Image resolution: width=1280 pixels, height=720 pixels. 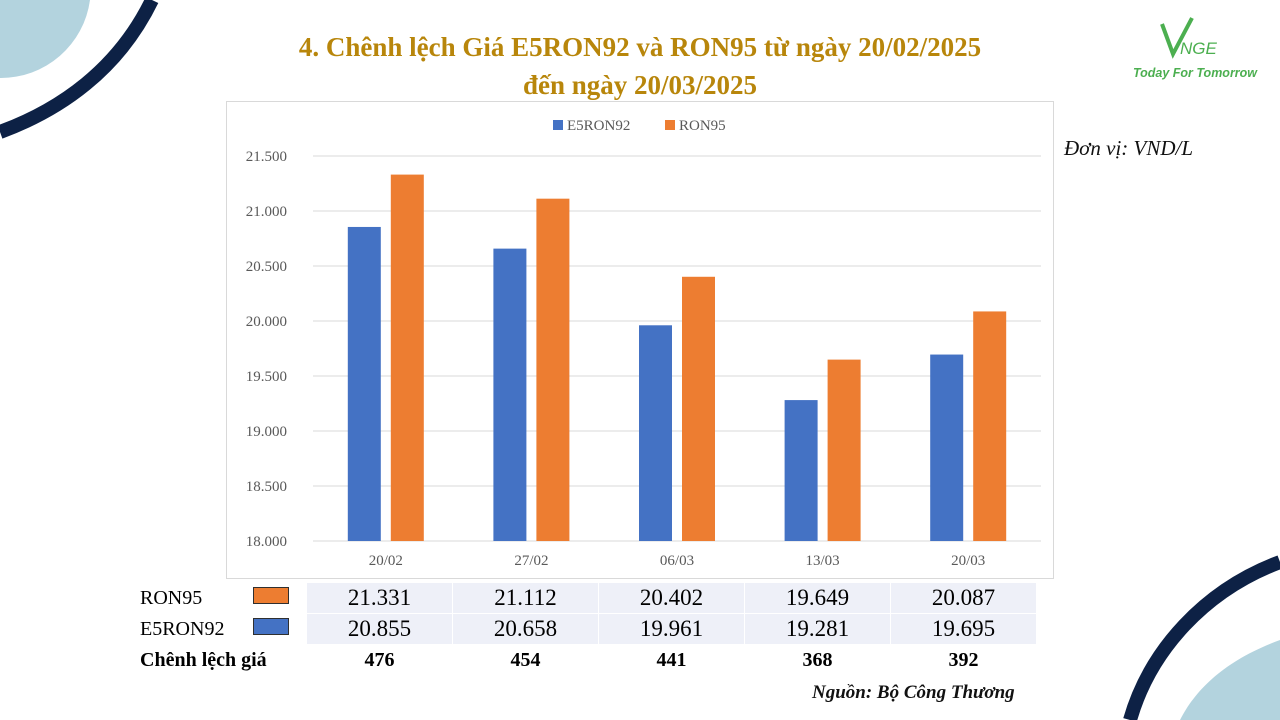 I want to click on table-row-ron95: RON95 21.331 21.112 20.402 19.649 20.087, so click(x=587, y=598).